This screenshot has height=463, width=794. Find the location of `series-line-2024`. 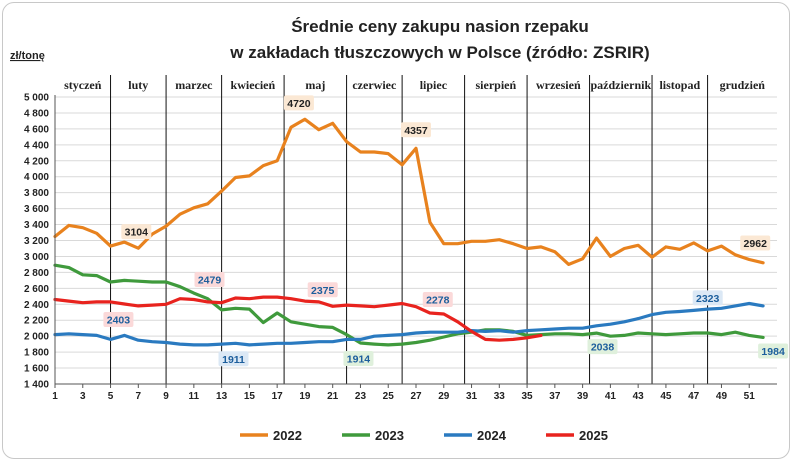

series-line-2024 is located at coordinates (409, 324).